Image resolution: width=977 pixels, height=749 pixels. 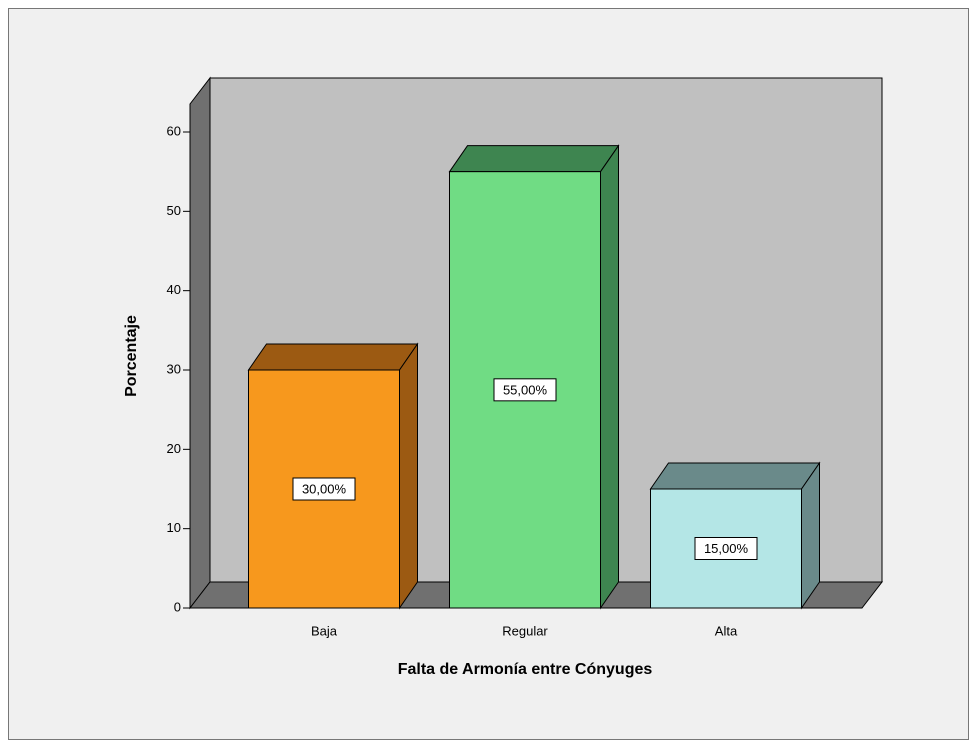 What do you see at coordinates (525, 669) in the screenshot?
I see `x-axis-title: Falta de Armonía entre Cónyuges` at bounding box center [525, 669].